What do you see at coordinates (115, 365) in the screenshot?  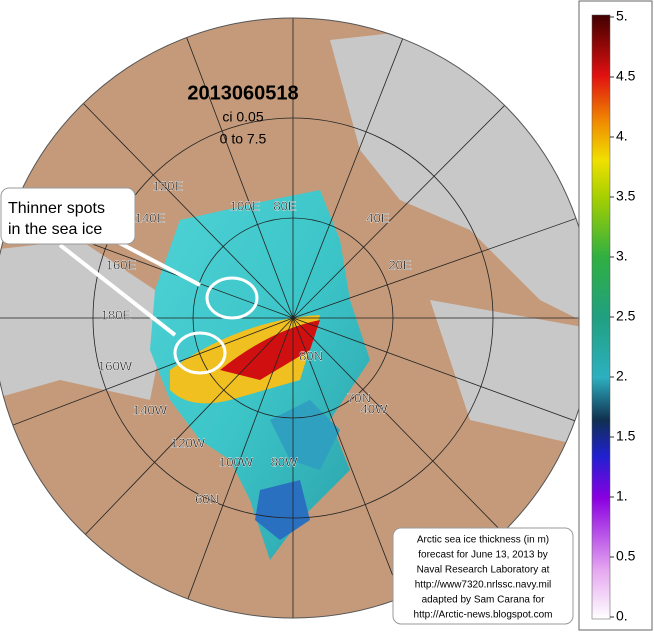 I see `map-label: 160W` at bounding box center [115, 365].